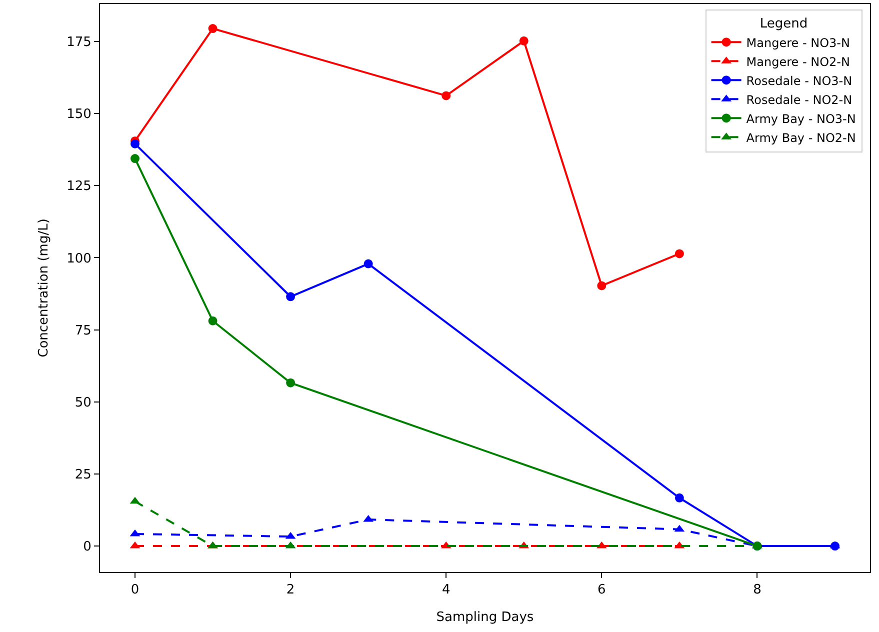 This screenshot has height=632, width=879. Describe the element at coordinates (798, 61) in the screenshot. I see `legend-label: Mangere - NO2-N` at that location.